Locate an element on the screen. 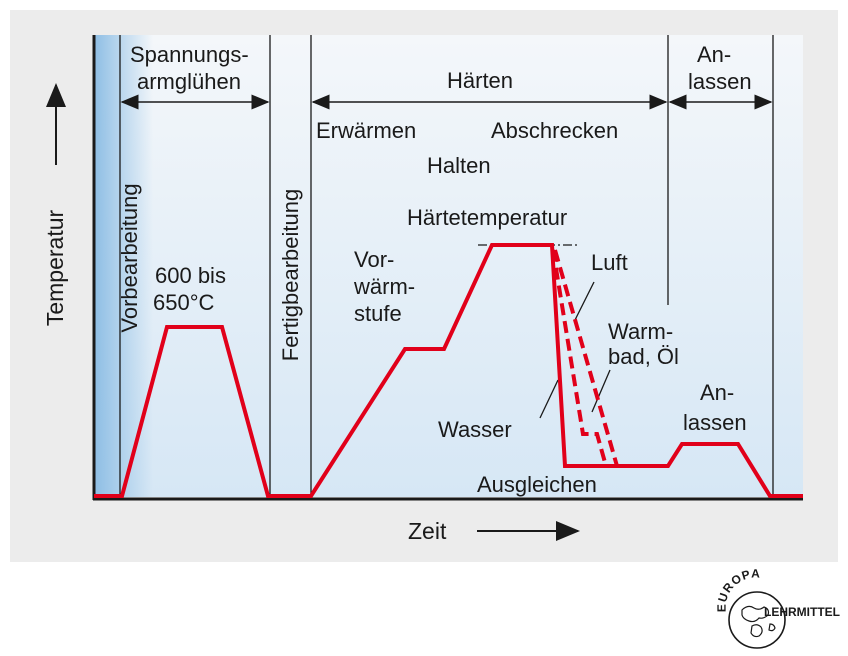 This screenshot has height=656, width=848. phase-label-anlassen-line1: An- is located at coordinates (714, 54).